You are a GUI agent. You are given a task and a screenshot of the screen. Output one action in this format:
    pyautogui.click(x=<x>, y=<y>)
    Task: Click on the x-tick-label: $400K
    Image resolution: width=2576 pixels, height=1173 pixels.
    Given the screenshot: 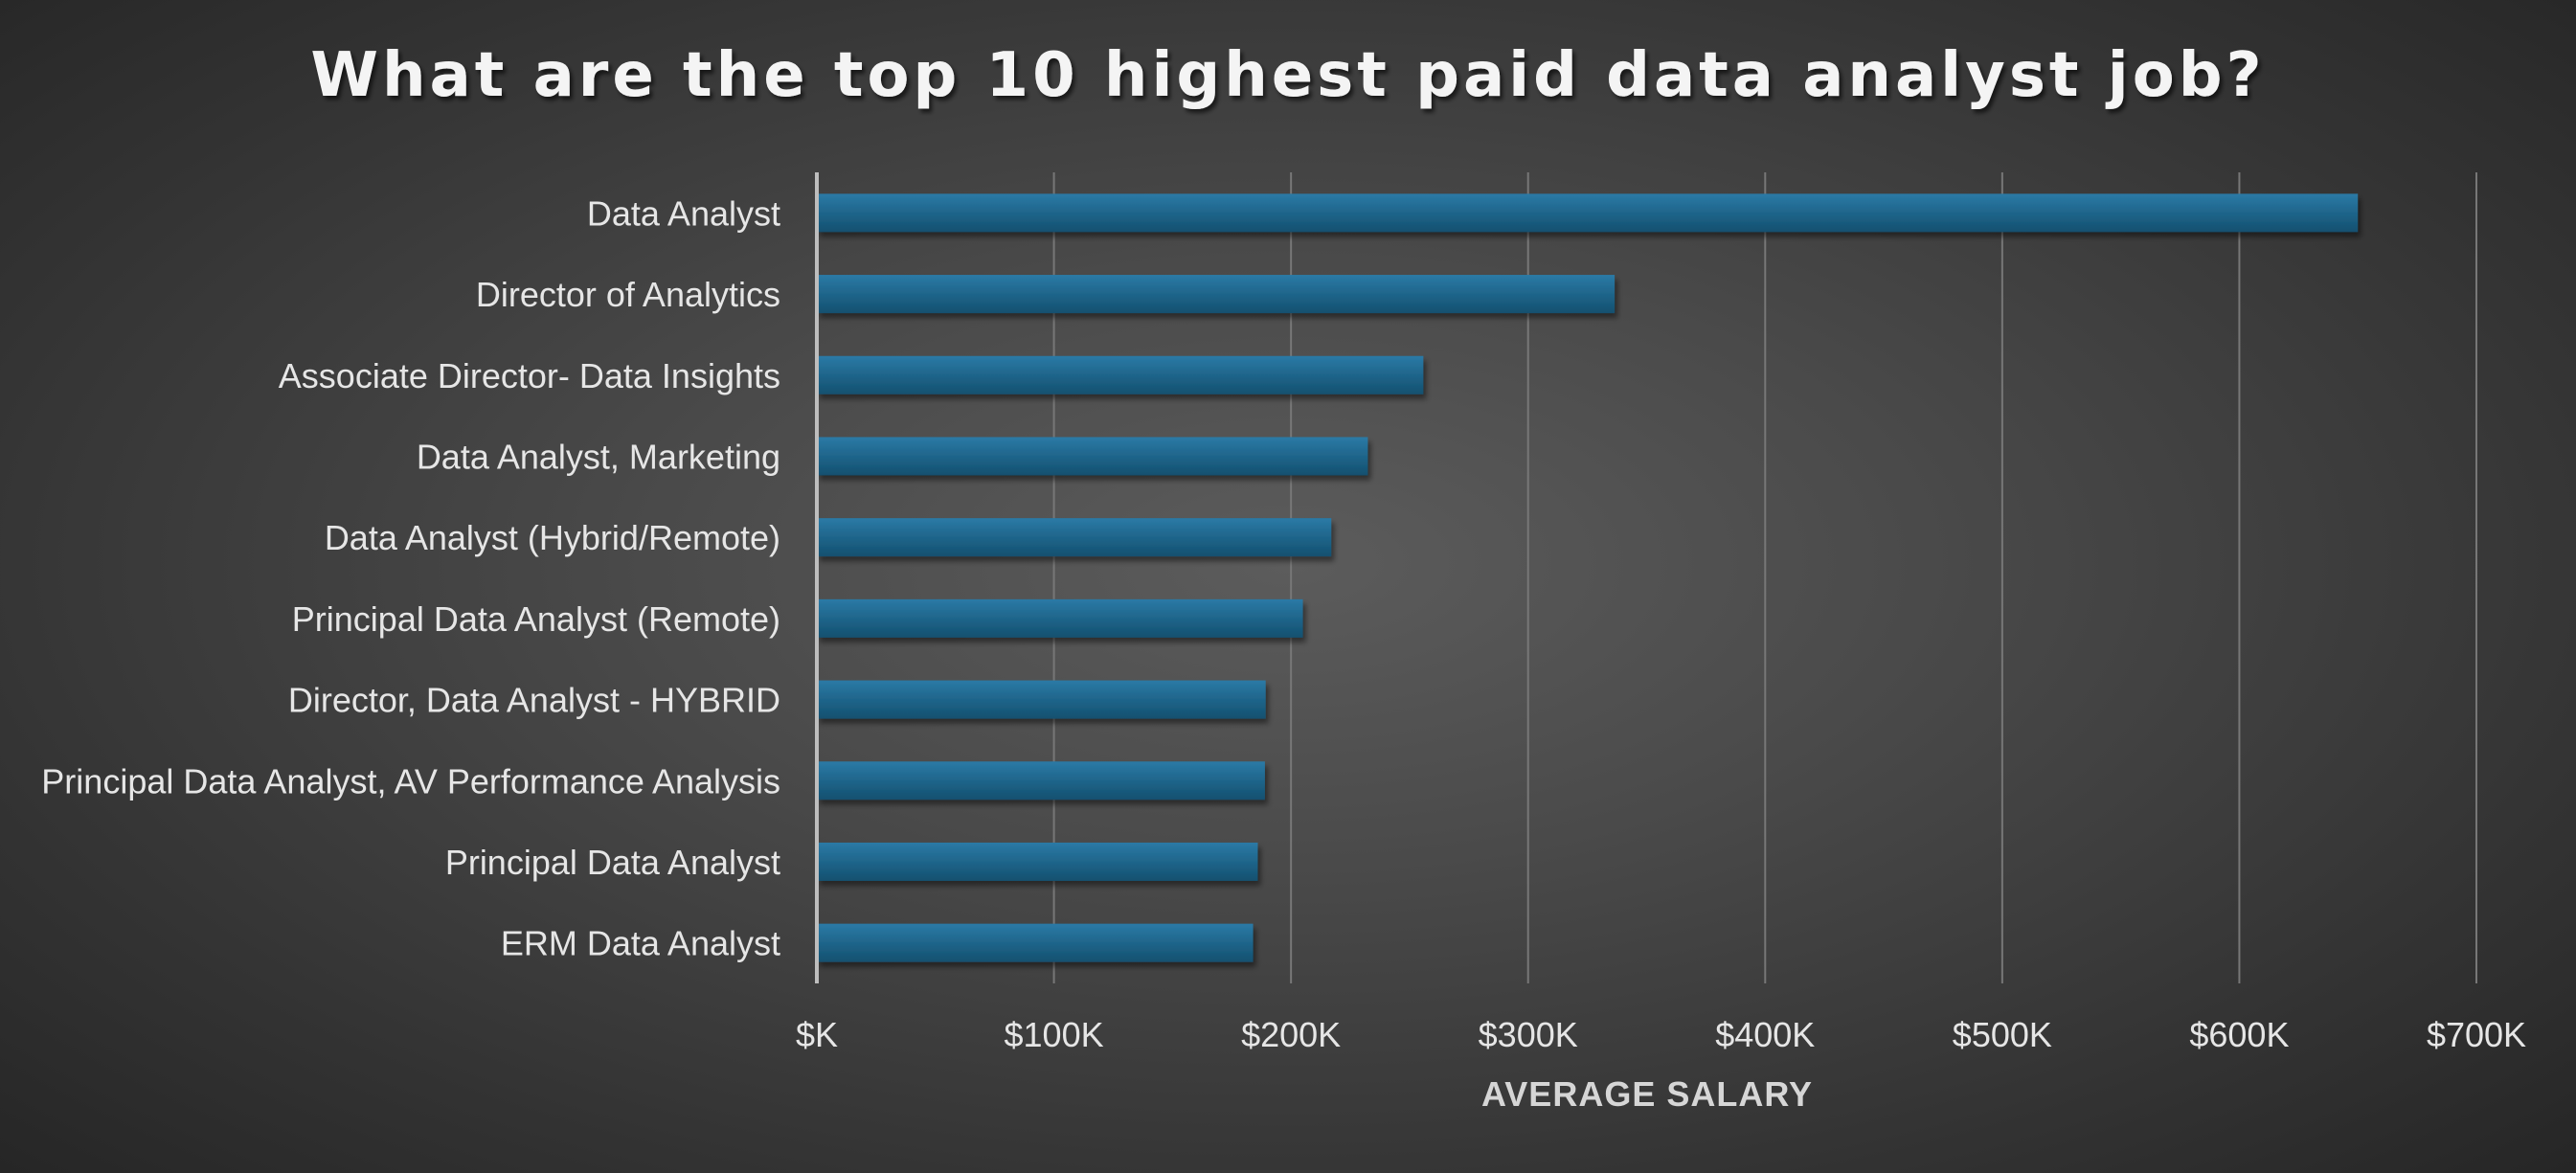 What is the action you would take?
    pyautogui.click(x=1765, y=1034)
    